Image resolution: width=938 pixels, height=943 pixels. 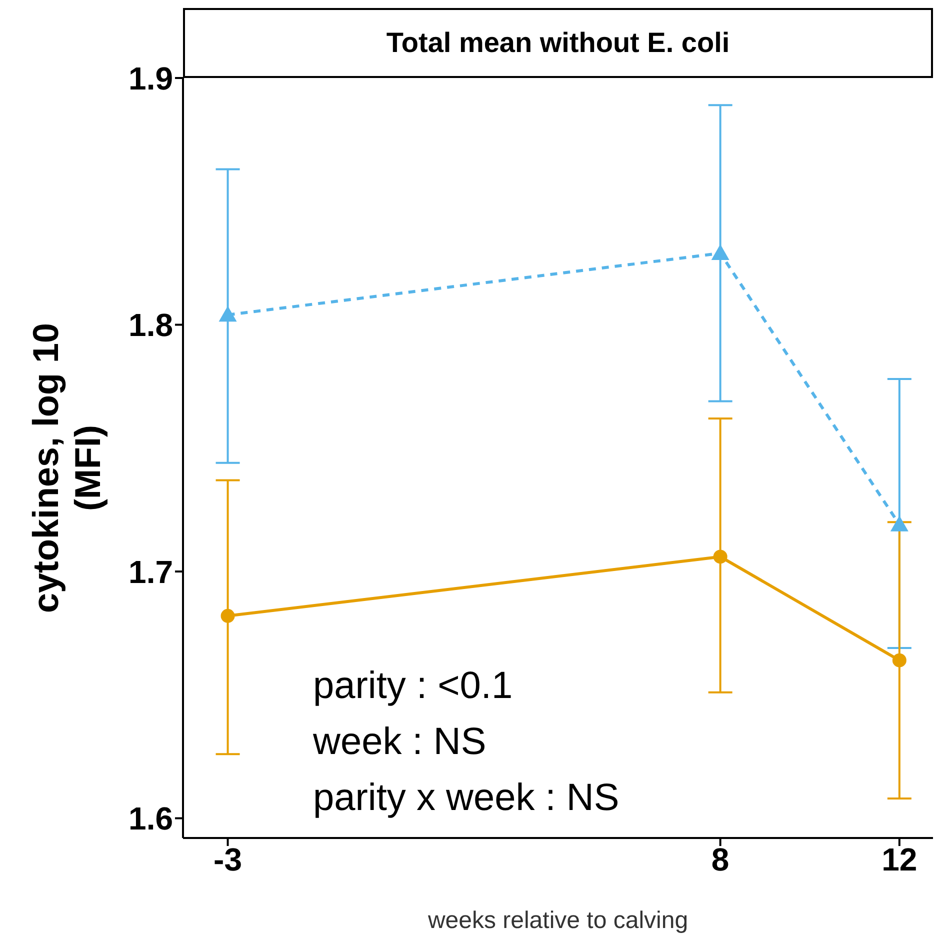 I want to click on y-tick-label: 1.6, so click(x=150, y=818).